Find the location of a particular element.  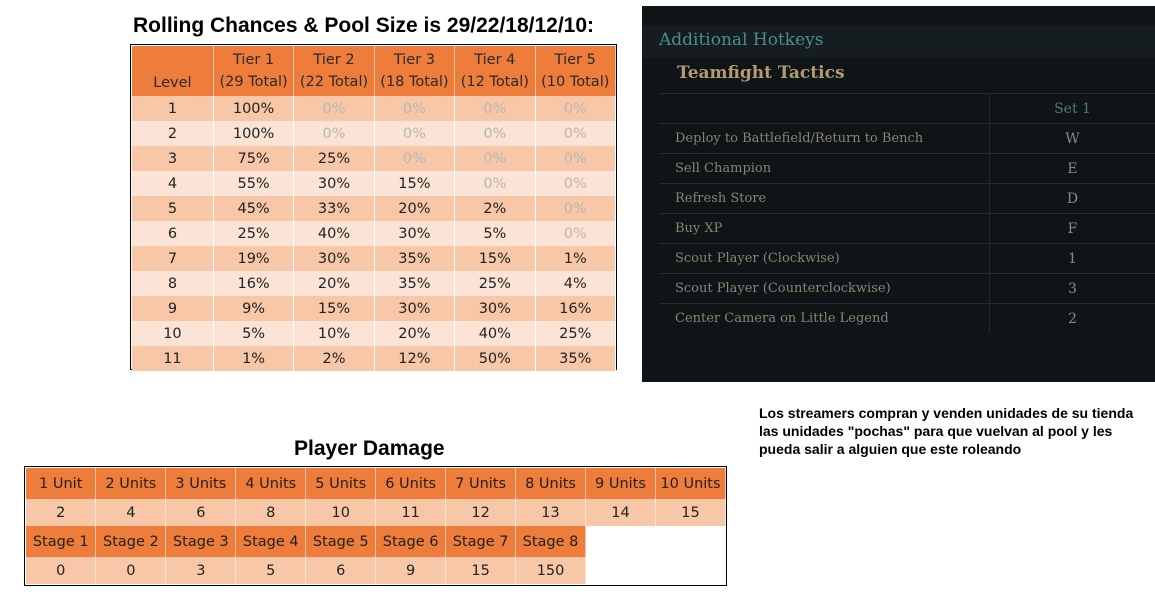

stage-label-cell: Stage 3 is located at coordinates (201, 541).